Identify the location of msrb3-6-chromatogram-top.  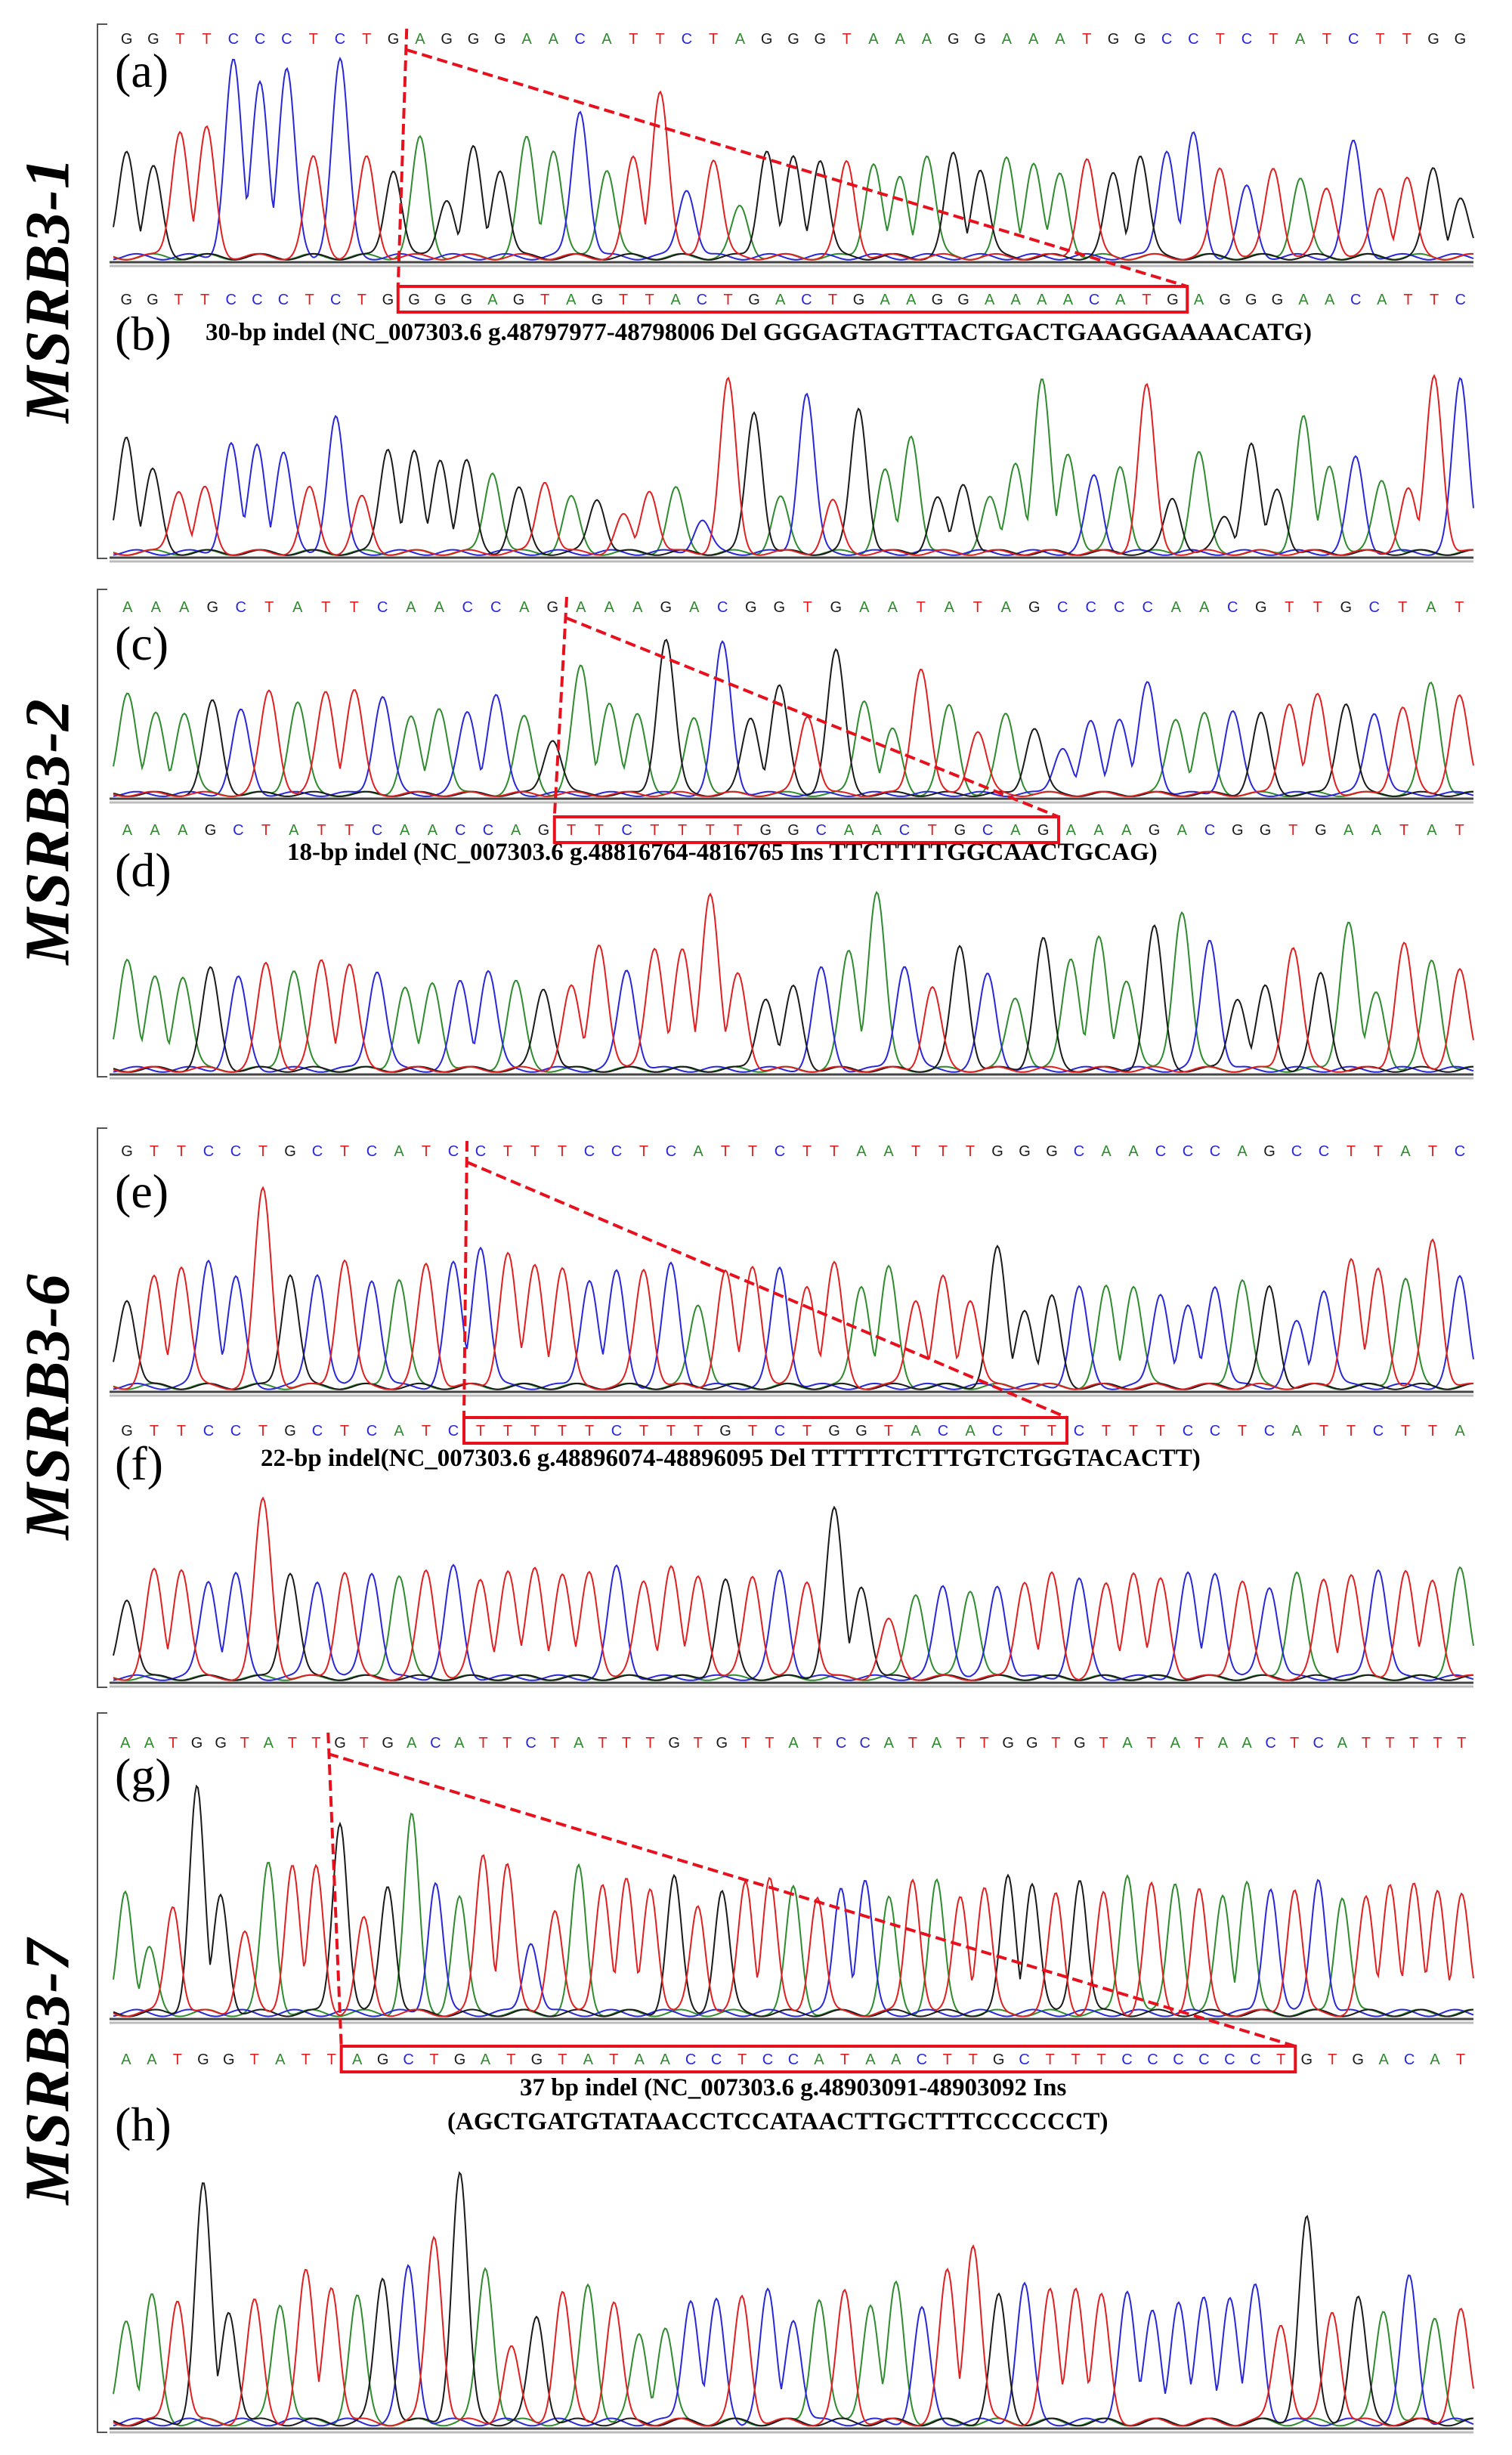
(792, 1291).